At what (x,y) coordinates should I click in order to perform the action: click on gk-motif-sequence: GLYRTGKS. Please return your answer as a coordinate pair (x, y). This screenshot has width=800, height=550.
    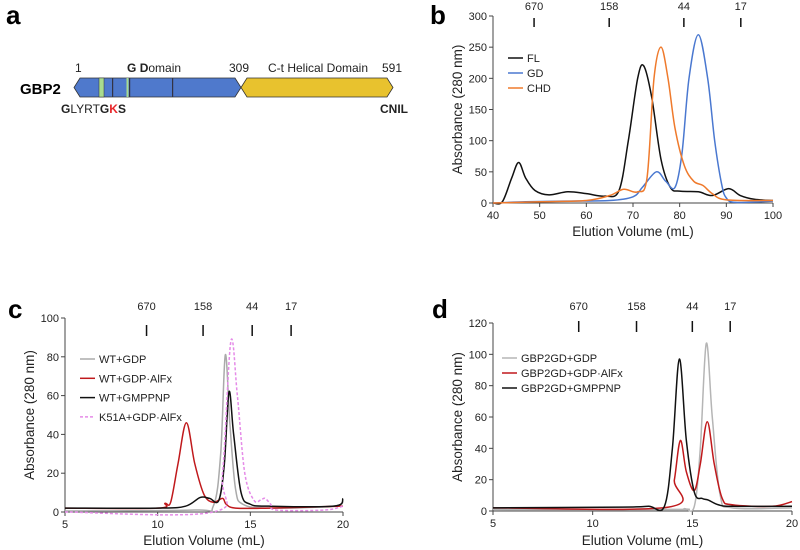
    Looking at the image, I should click on (93, 109).